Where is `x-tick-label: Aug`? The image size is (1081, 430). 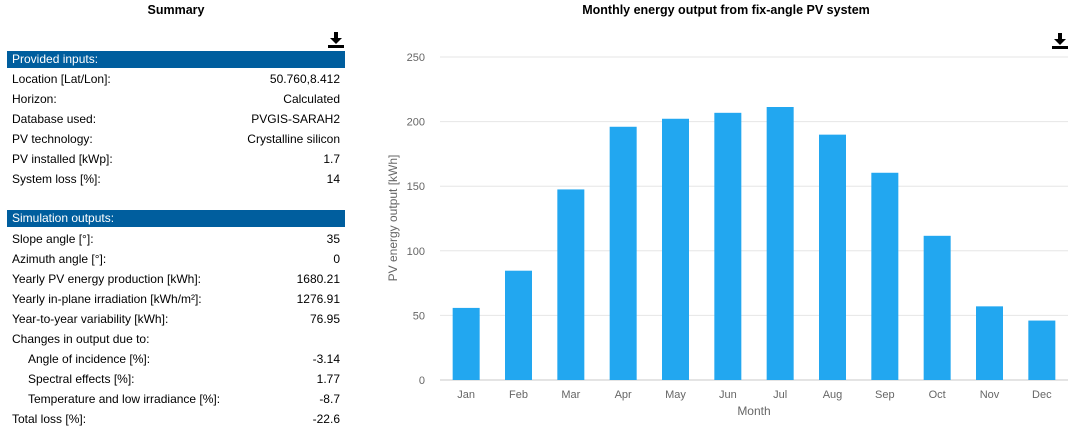 x-tick-label: Aug is located at coordinates (833, 395).